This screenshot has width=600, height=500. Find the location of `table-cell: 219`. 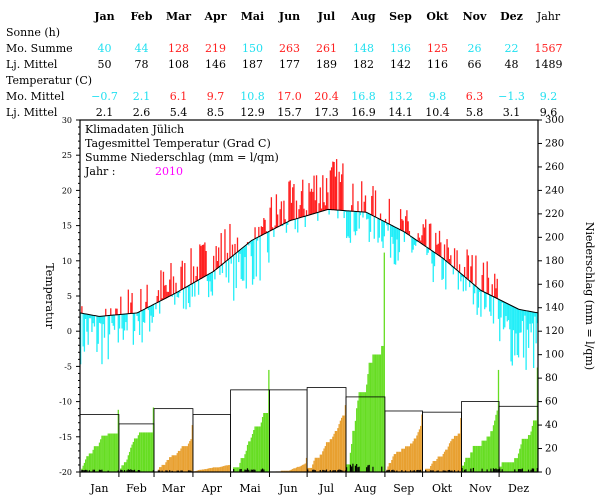

table-cell: 219 is located at coordinates (215, 48).